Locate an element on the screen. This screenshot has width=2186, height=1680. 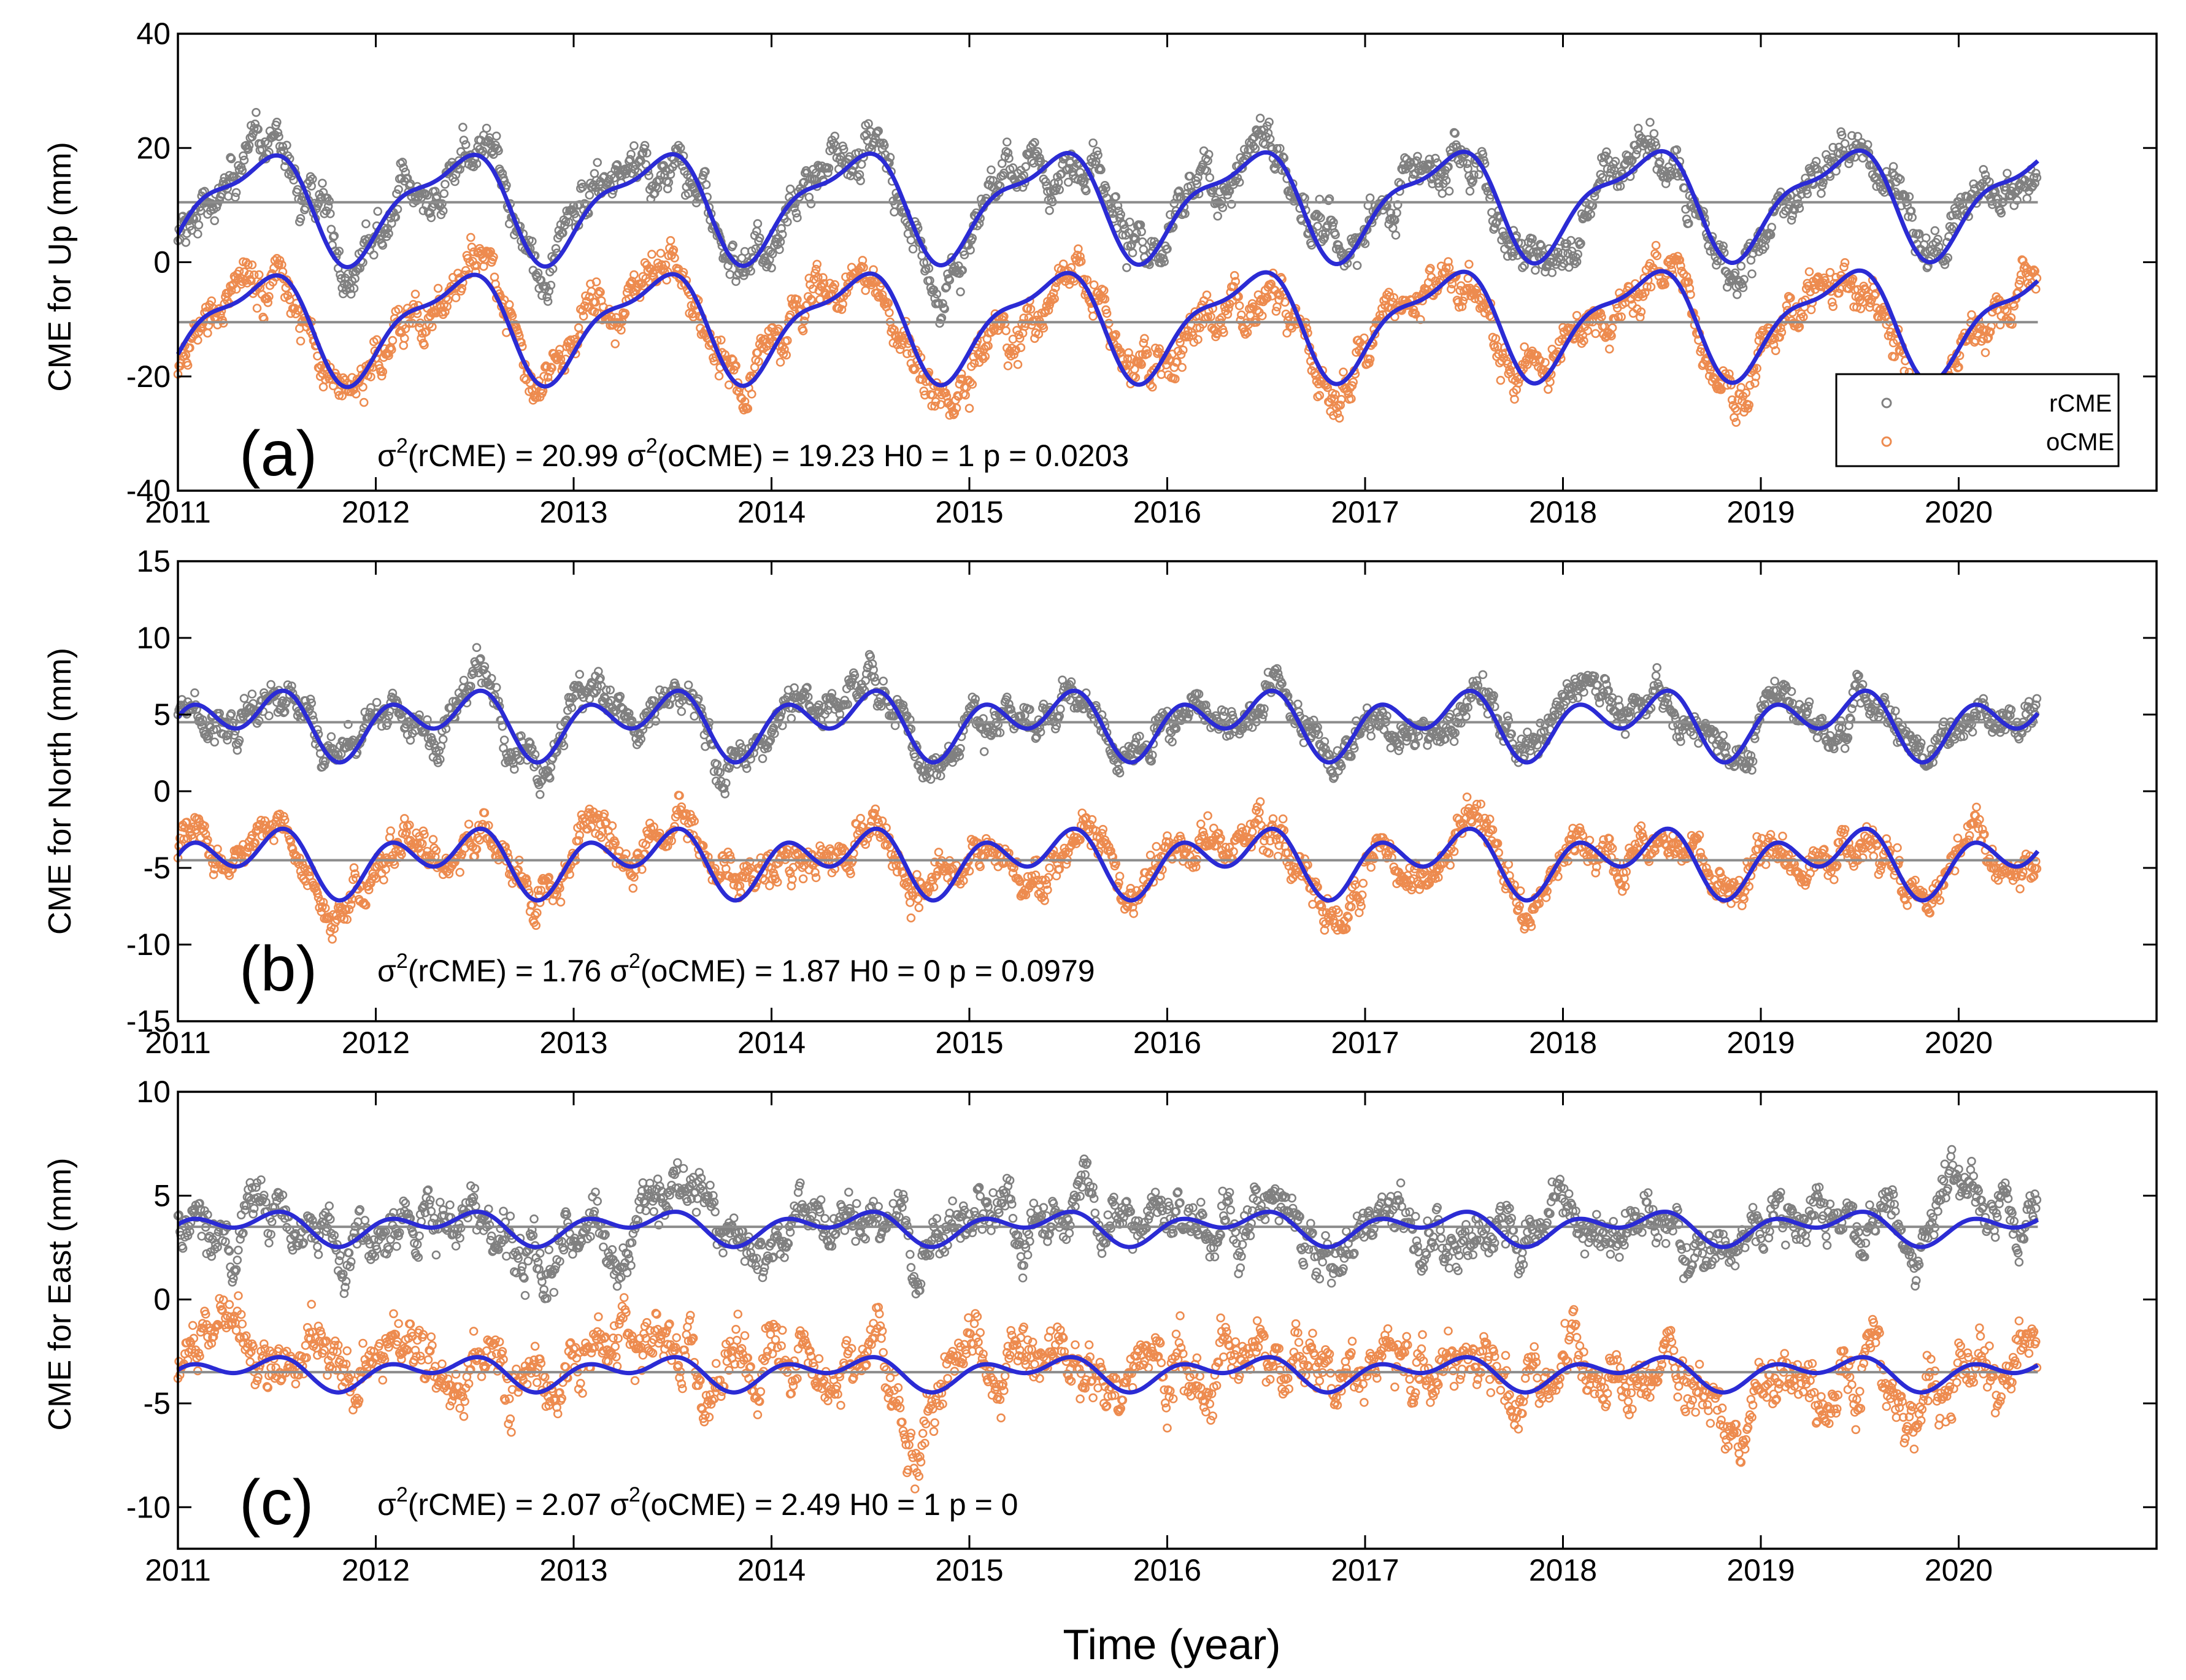
panel-a-xtick-label: 2018 is located at coordinates (1563, 512).